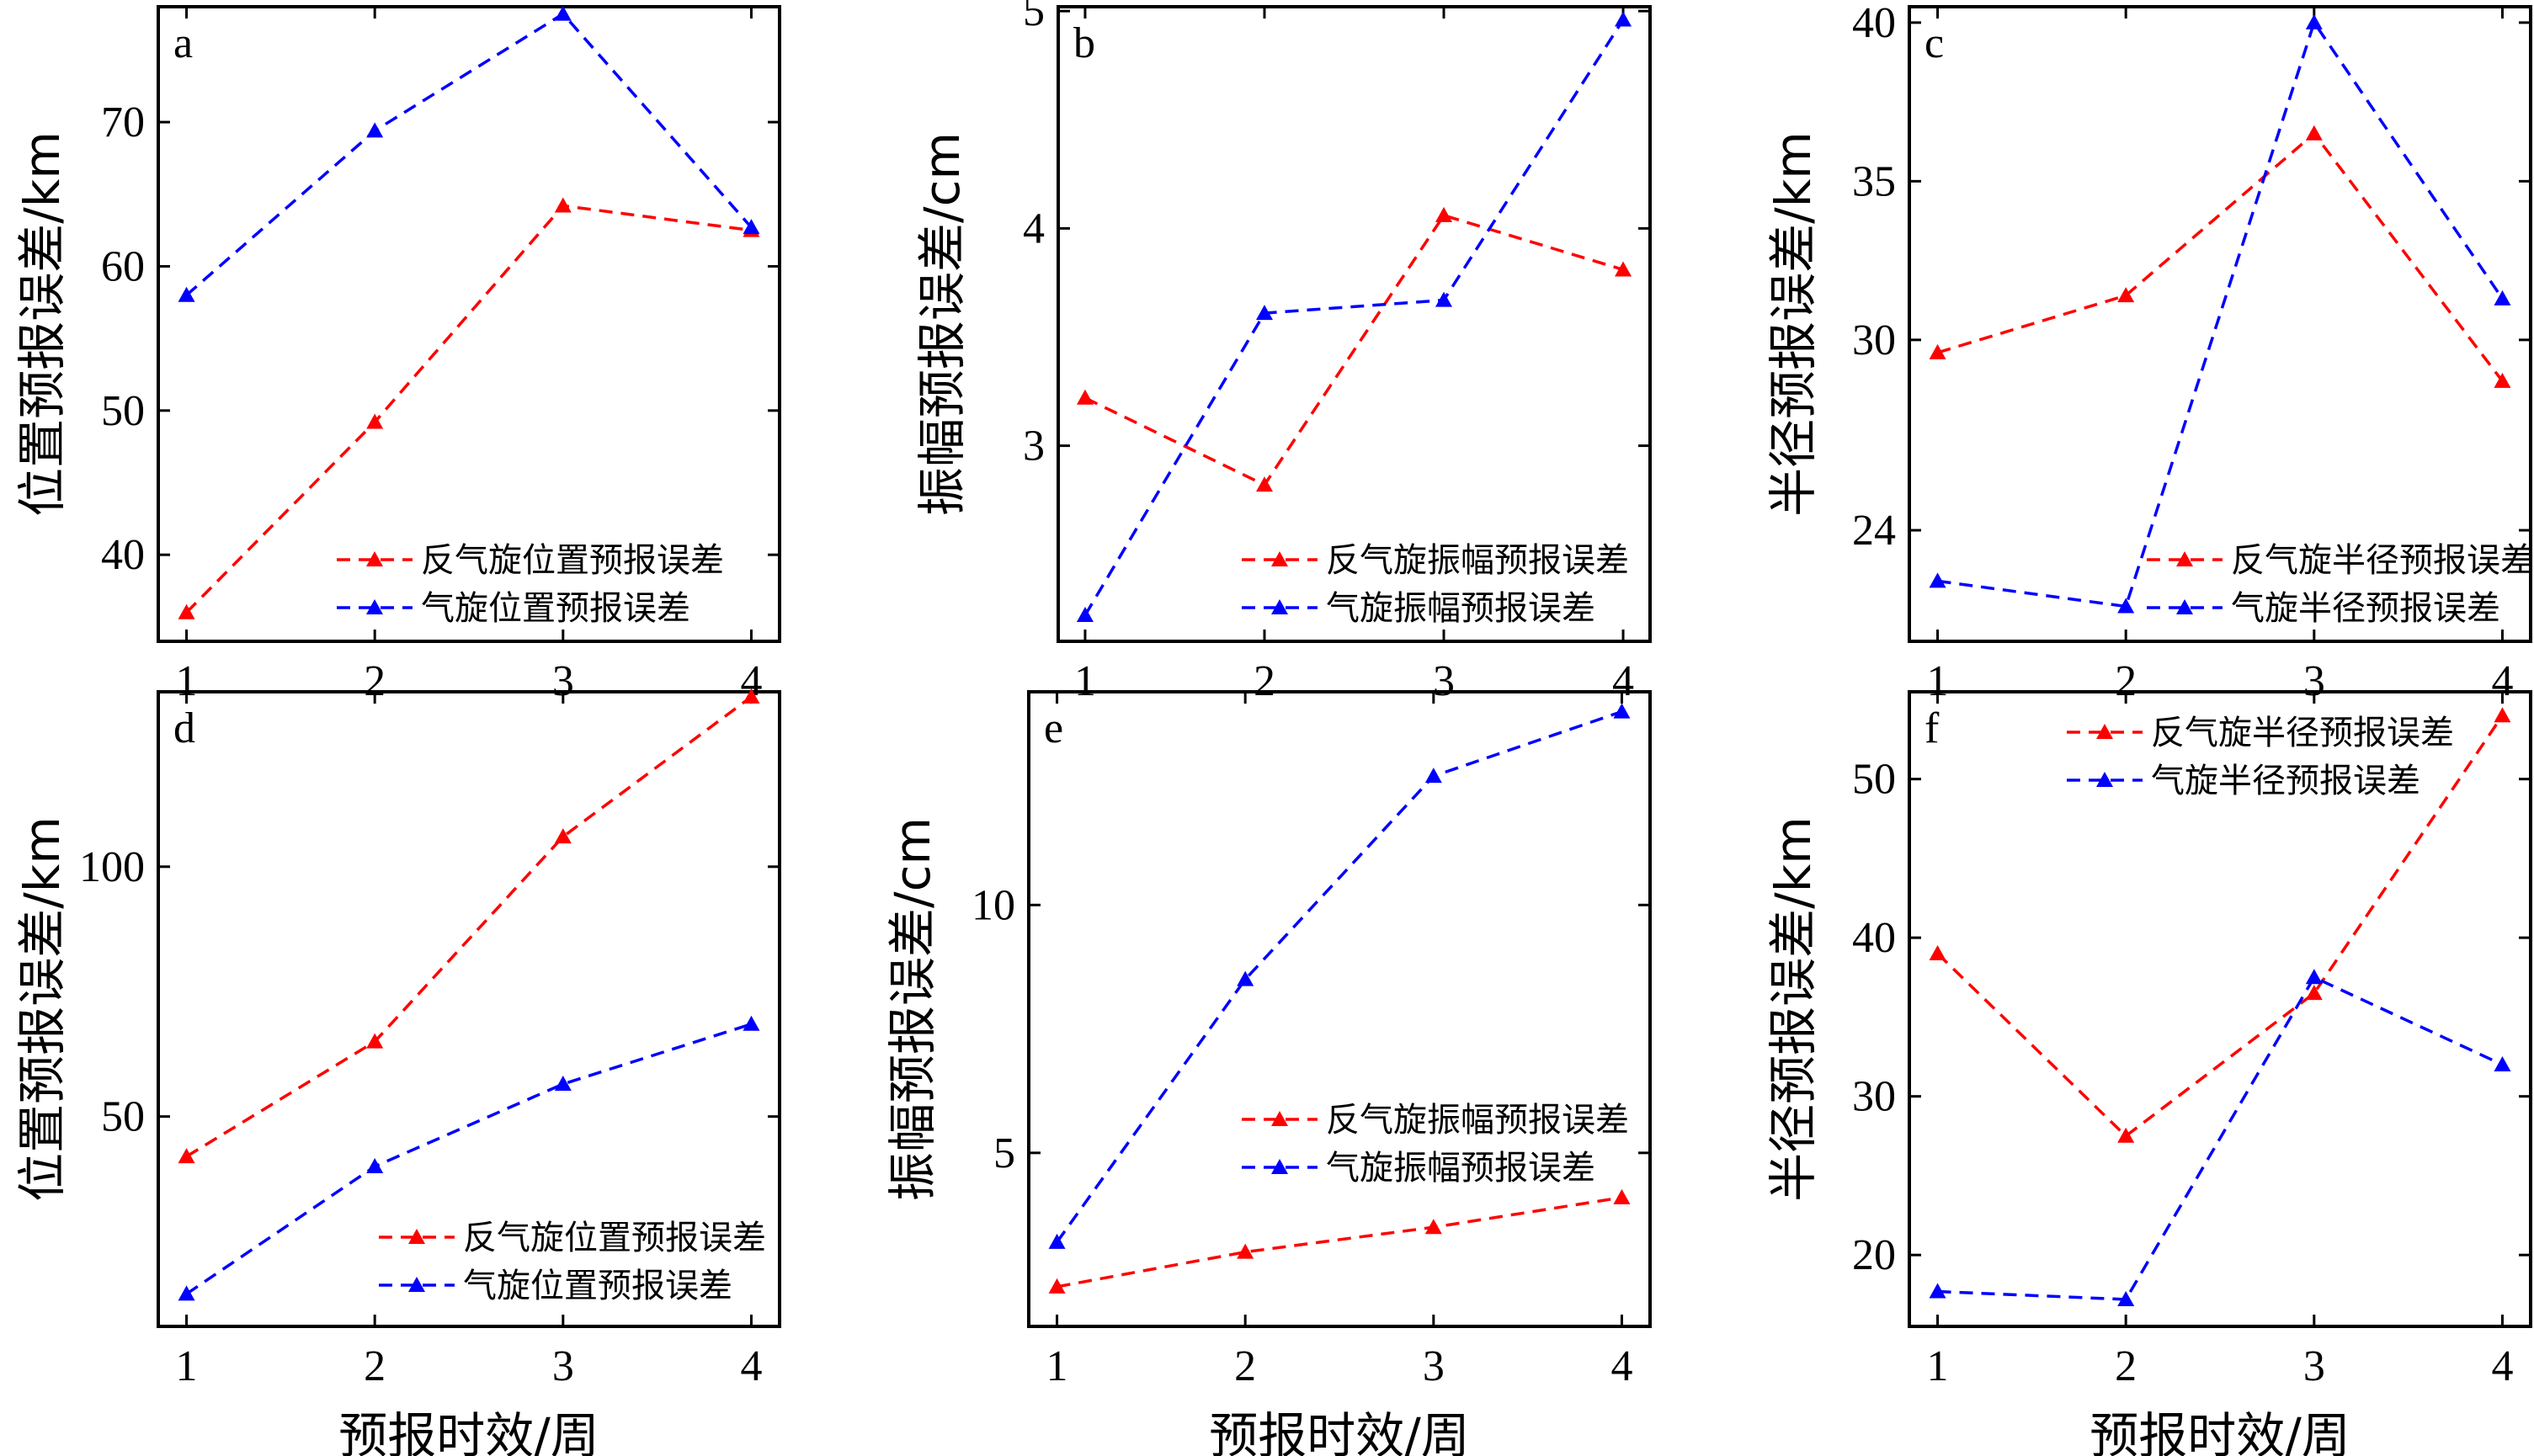 This screenshot has height=1456, width=2534. What do you see at coordinates (1874, 1255) in the screenshot?
I see `y-tick-label: 20` at bounding box center [1874, 1255].